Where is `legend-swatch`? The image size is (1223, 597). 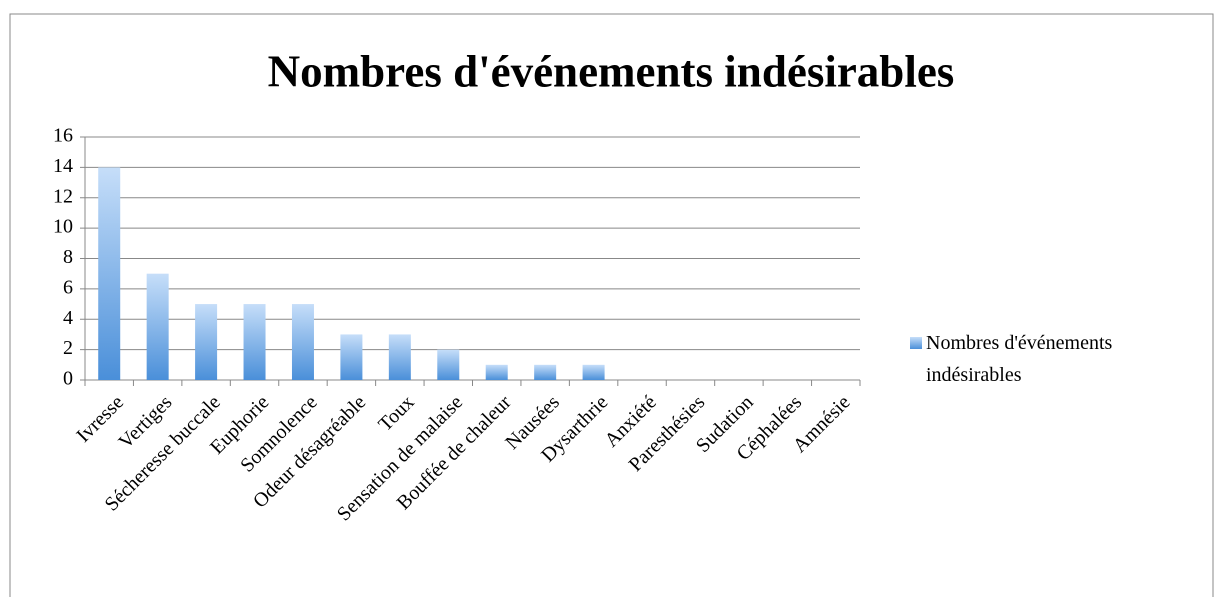
legend-swatch is located at coordinates (916, 343).